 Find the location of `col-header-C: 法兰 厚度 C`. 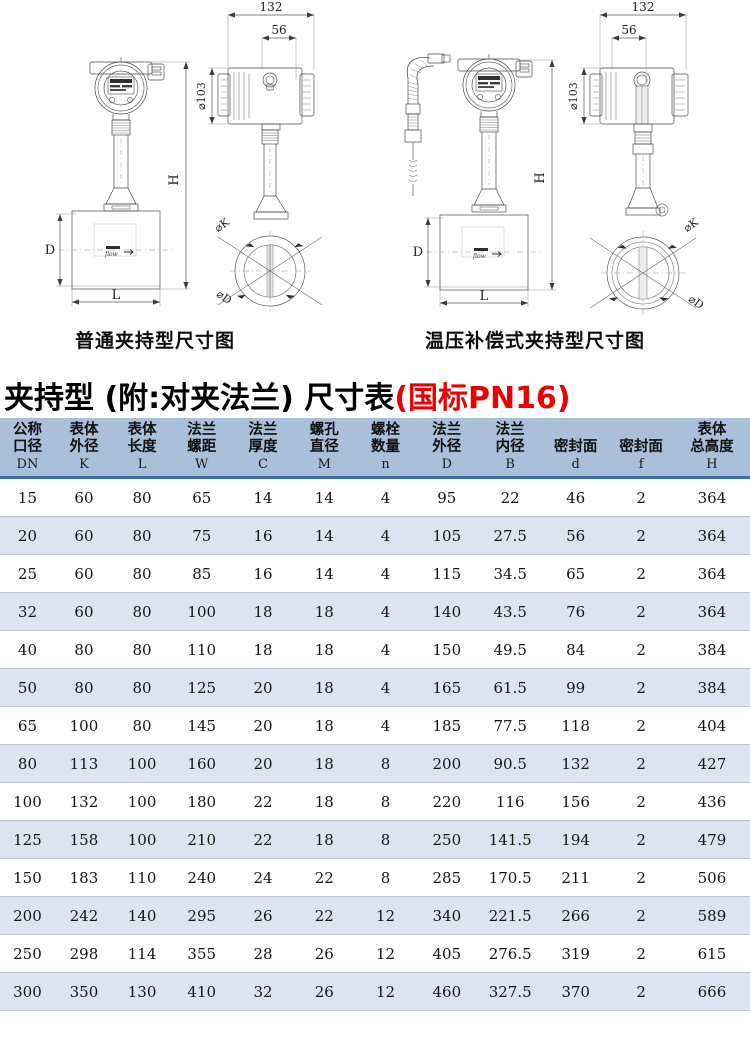

col-header-C: 法兰 厚度 C is located at coordinates (263, 448).